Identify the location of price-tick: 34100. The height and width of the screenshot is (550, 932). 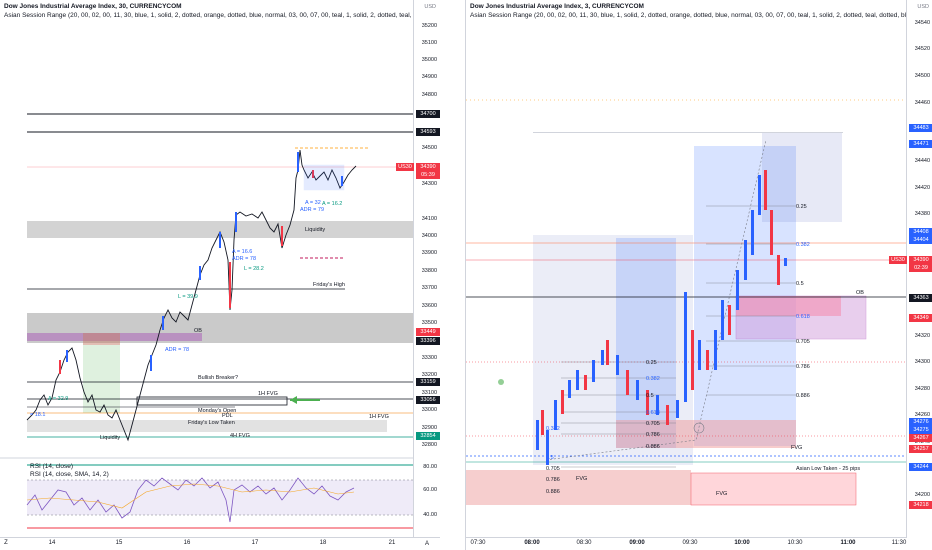
(429, 219).